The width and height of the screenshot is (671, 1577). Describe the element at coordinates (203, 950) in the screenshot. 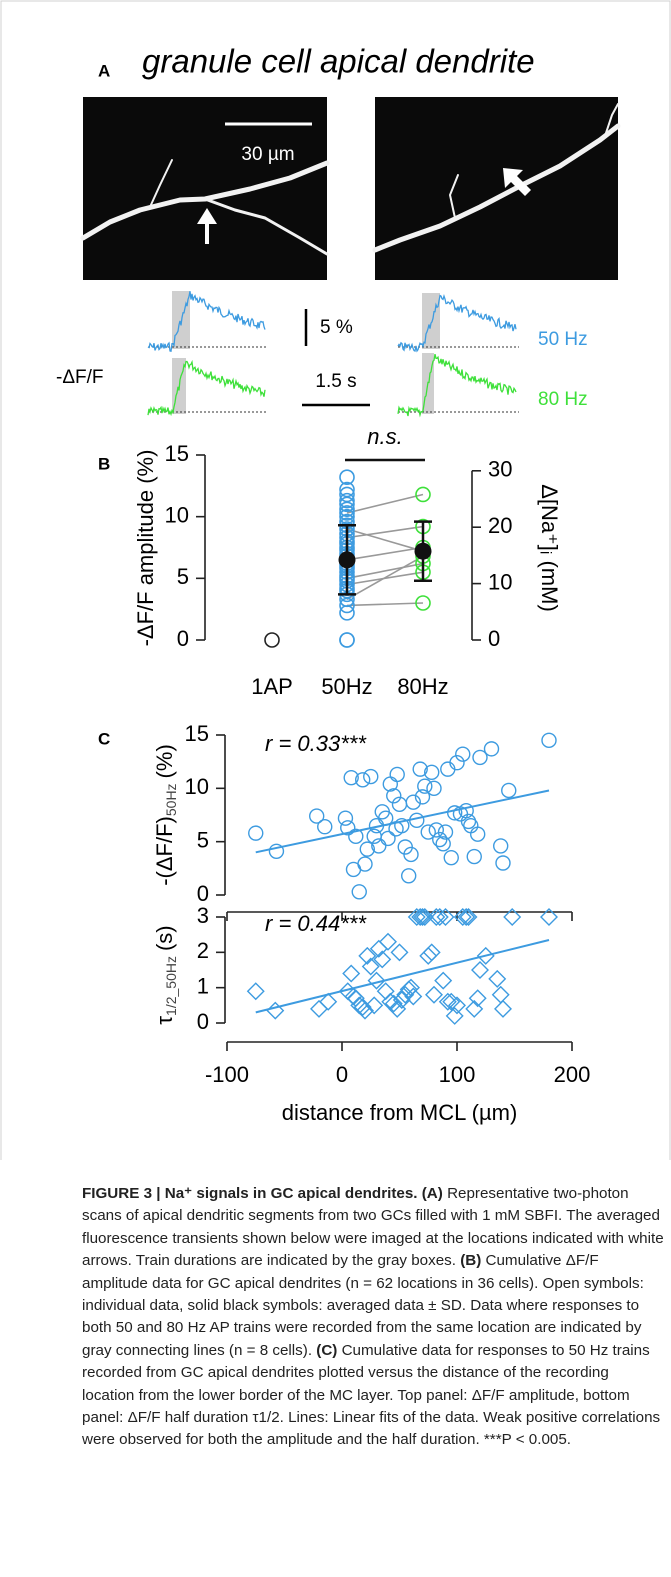

I see `y-tick-label: 2` at that location.